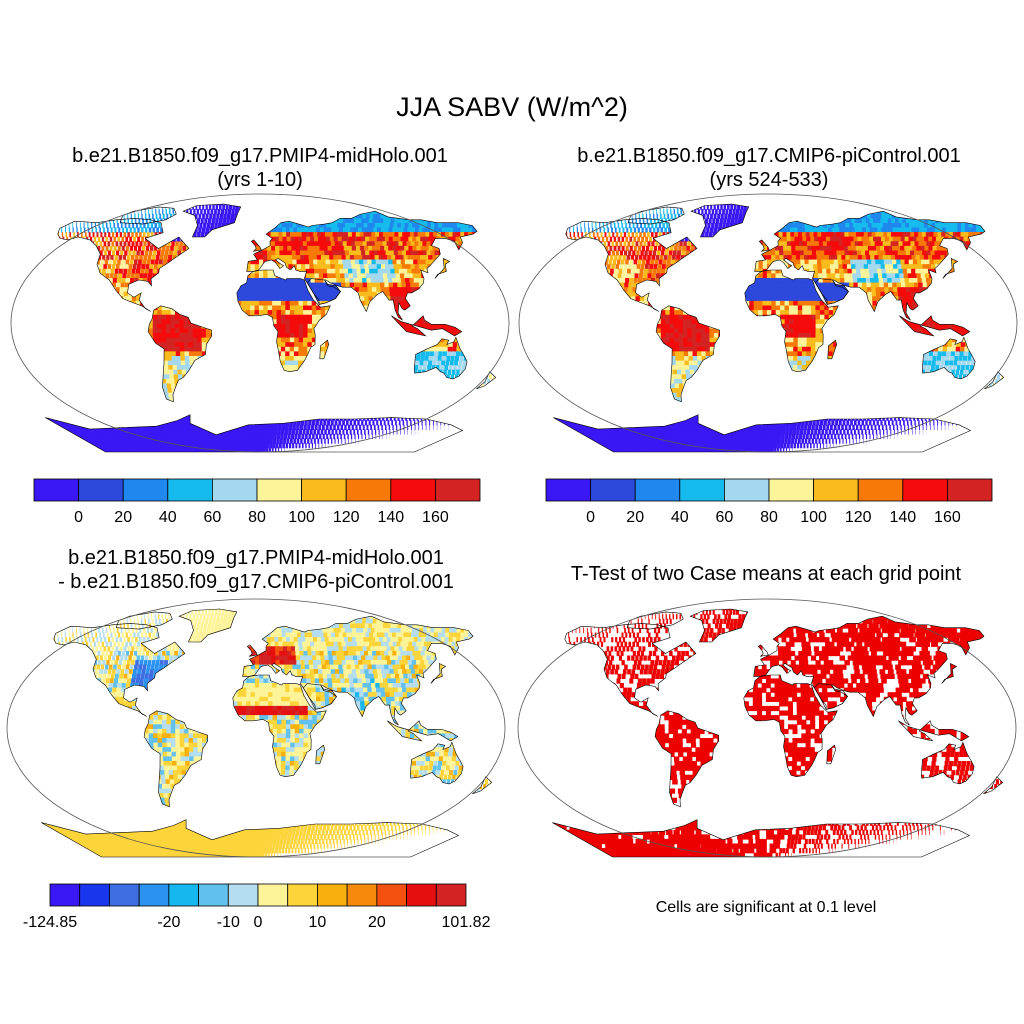  I want to click on colorbar-tick-label: 100, so click(301, 517).